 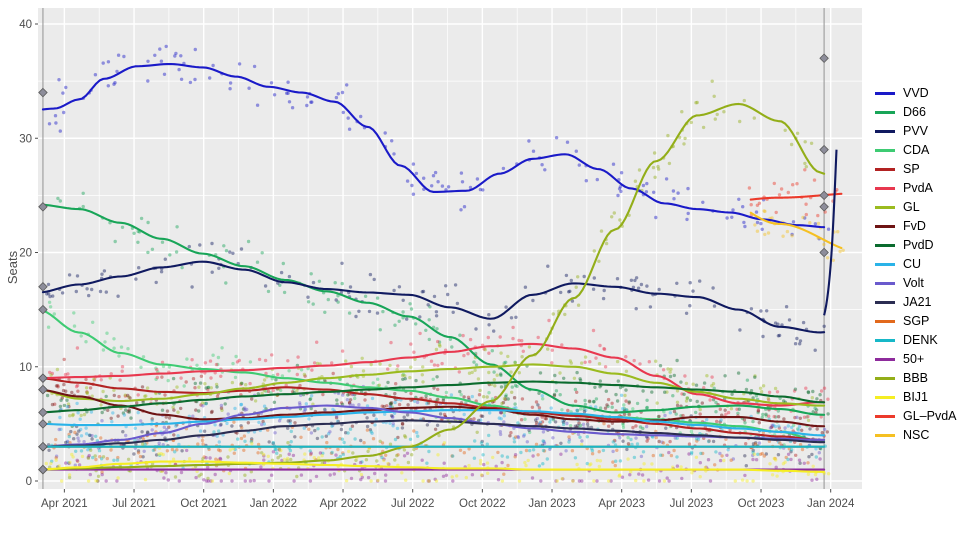 What do you see at coordinates (916, 207) in the screenshot?
I see `legend-item-gl: GL` at bounding box center [916, 207].